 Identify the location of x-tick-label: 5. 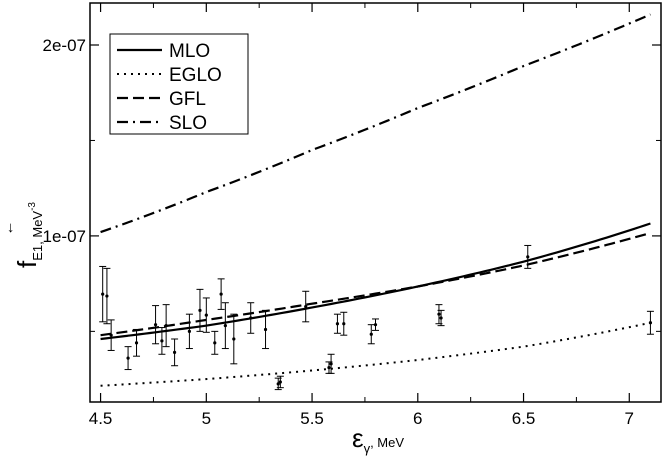
(206, 418).